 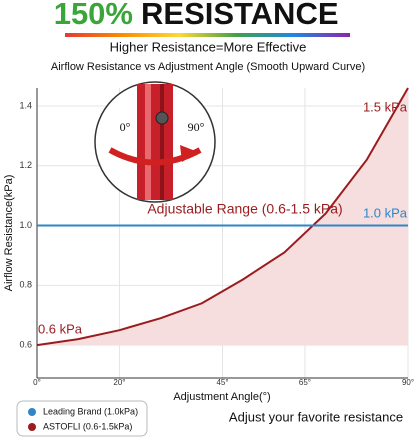 I want to click on legend-label: Leading Brand (1.0kPa), so click(x=90, y=411).